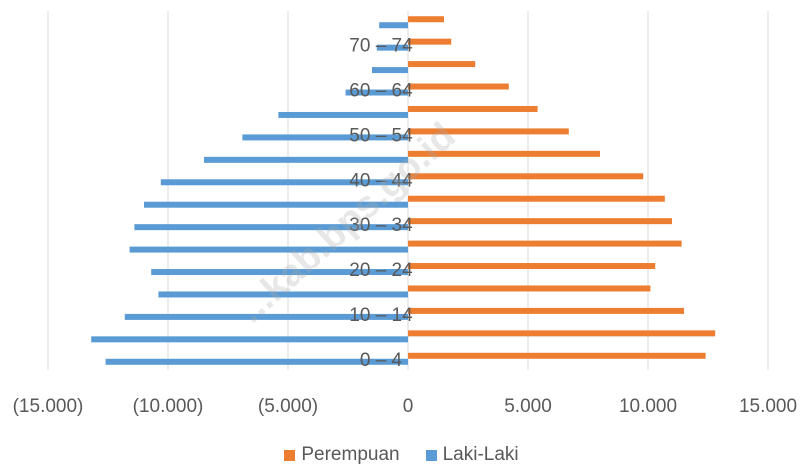 The width and height of the screenshot is (803, 469). What do you see at coordinates (480, 454) in the screenshot?
I see `legend-label-laki-laki: Laki-Laki` at bounding box center [480, 454].